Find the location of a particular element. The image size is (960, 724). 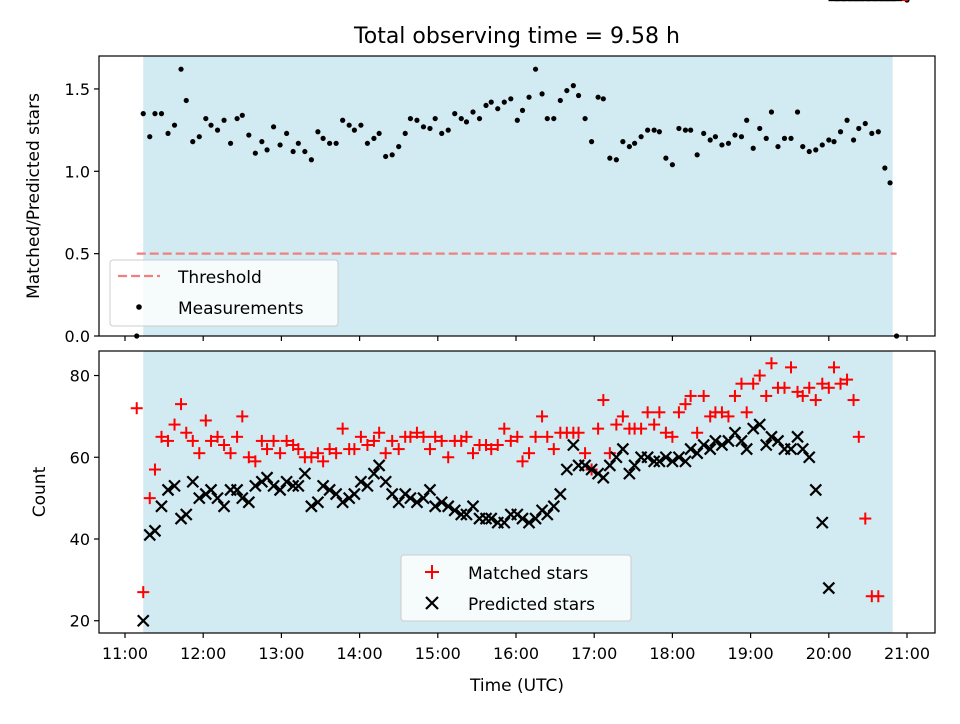

top-y-tick-label: 0.0 is located at coordinates (77, 336).